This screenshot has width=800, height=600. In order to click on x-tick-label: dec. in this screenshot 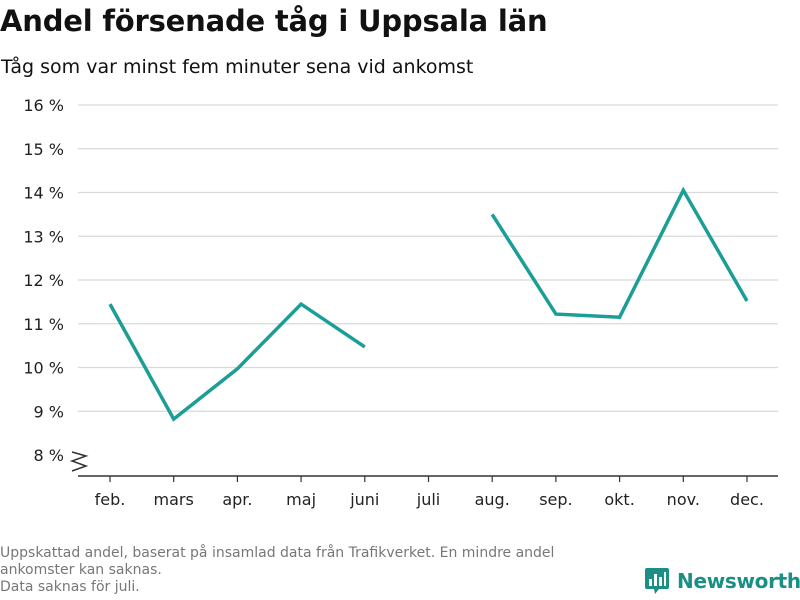, I will do `click(747, 499)`.